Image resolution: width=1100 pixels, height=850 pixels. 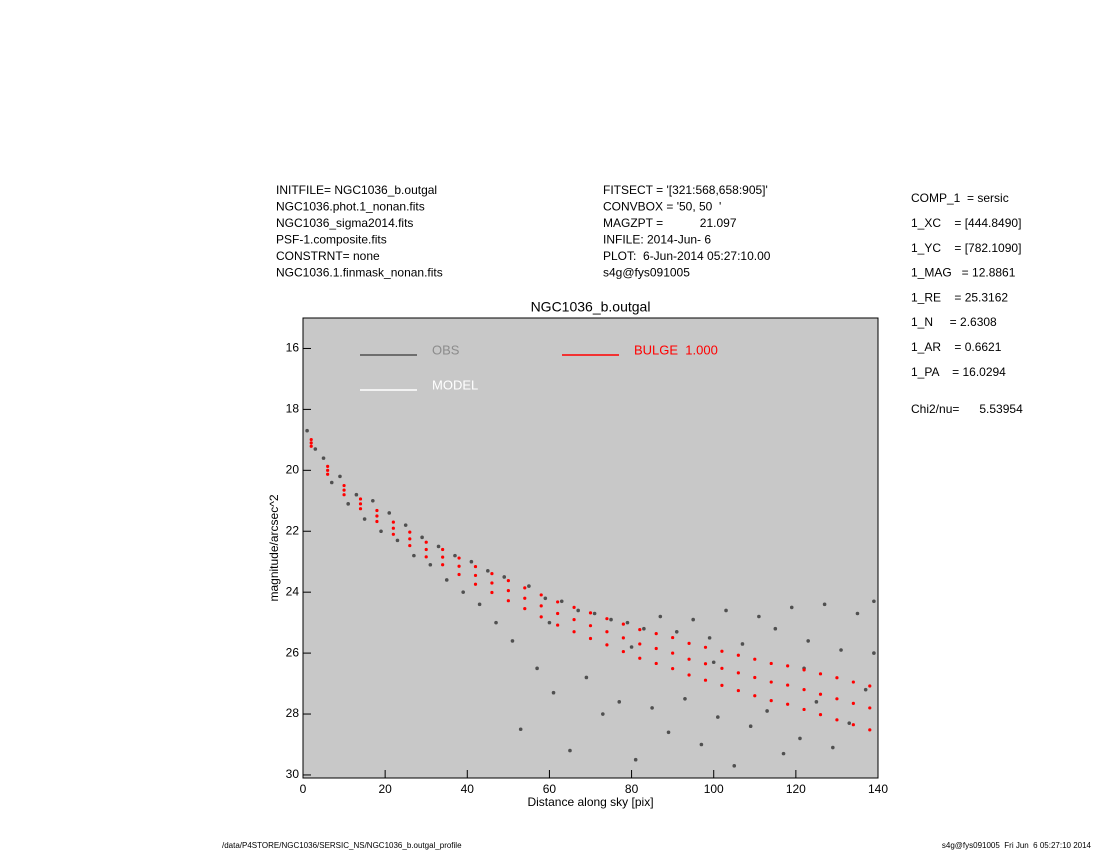 I want to click on y-tick-label: 22, so click(x=293, y=530).